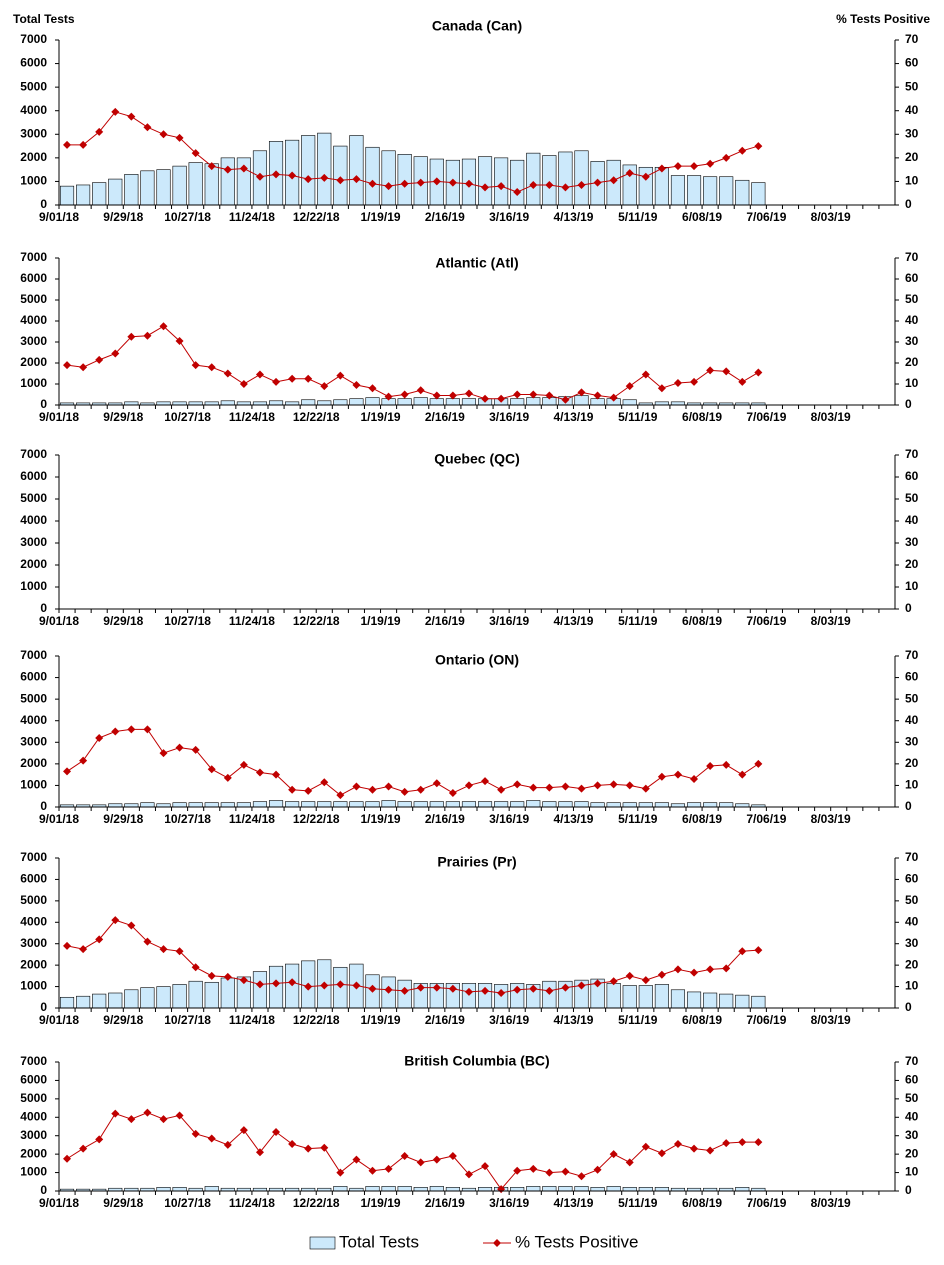 Image resolution: width=944 pixels, height=1265 pixels. Describe the element at coordinates (912, 1098) in the screenshot. I see `y2-tick-label: 50` at that location.